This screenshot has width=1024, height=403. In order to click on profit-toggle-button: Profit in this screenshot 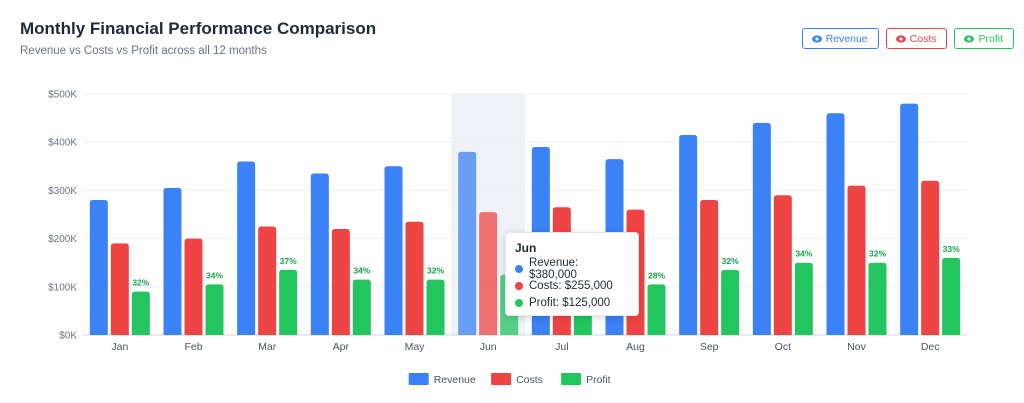, I will do `click(984, 38)`.